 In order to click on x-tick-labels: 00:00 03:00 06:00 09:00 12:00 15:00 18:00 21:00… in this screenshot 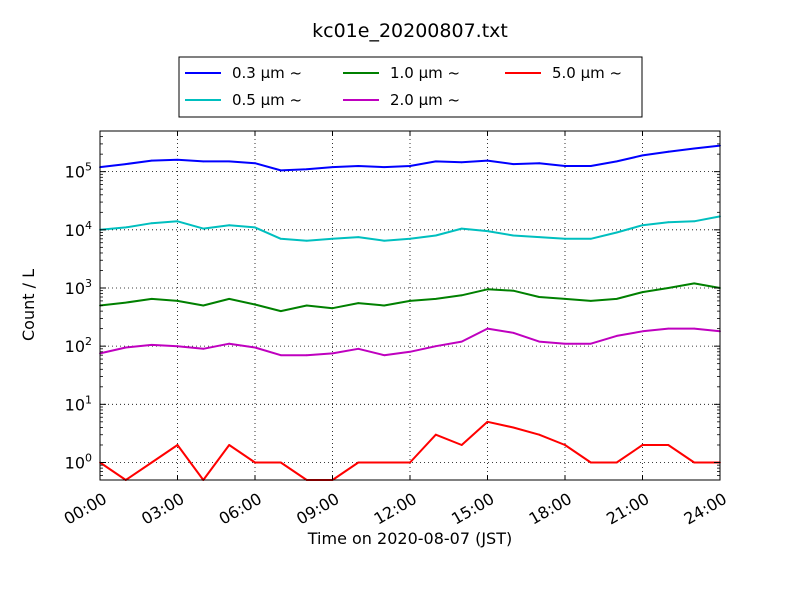, I will do `click(395, 509)`.